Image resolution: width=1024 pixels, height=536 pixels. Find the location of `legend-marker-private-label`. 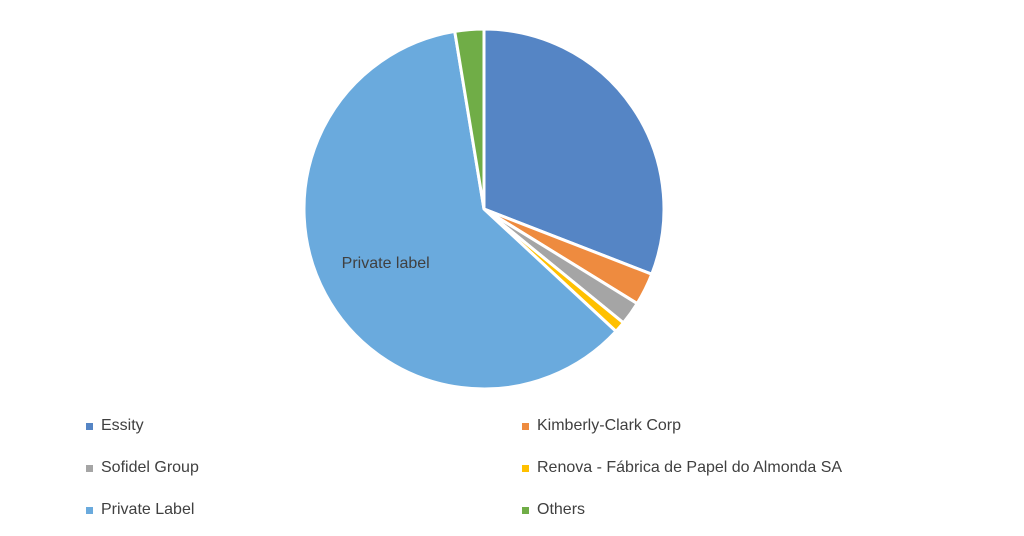

legend-marker-private-label is located at coordinates (89, 510).